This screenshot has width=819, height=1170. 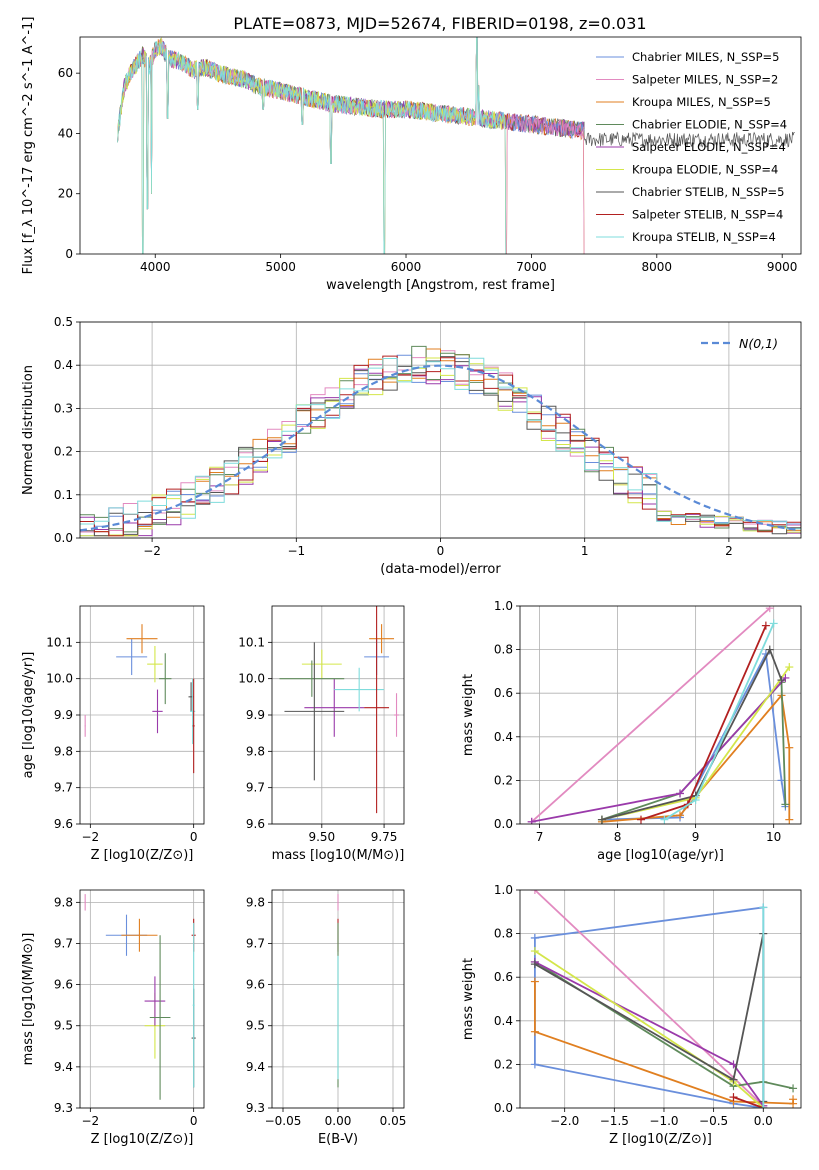 I want to click on mass_vs_ebv-panel: −0.05 0.00 0.05 9.3 9.4 9.5 9.6 9.7 9.8 E(B-V), so click(x=326, y=1018).